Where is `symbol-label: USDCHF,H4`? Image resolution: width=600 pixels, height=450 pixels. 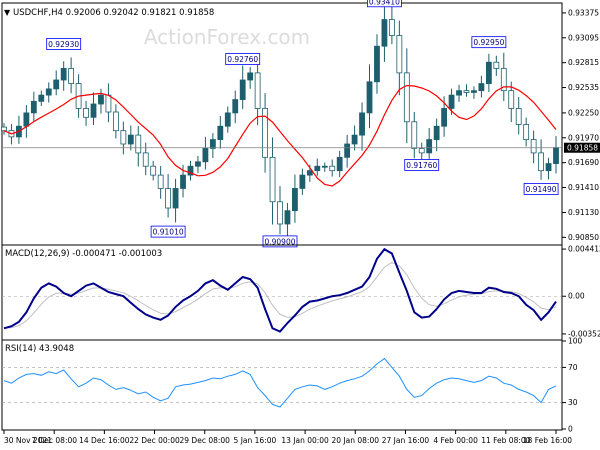 symbol-label: USDCHF,H4 is located at coordinates (38, 13).